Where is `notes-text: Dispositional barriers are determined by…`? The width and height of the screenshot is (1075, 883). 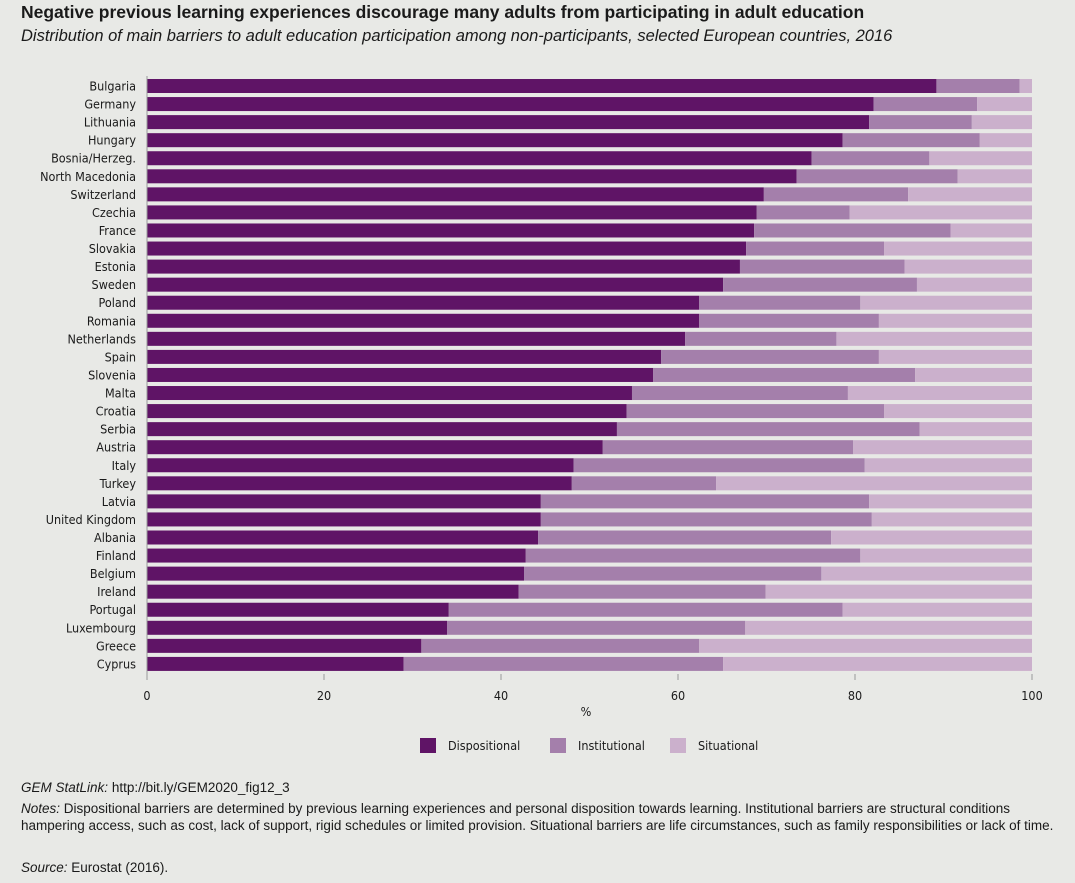
notes-text: Dispositional barriers are determined by… is located at coordinates (537, 817).